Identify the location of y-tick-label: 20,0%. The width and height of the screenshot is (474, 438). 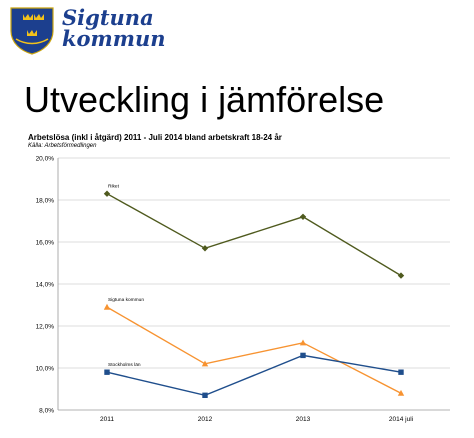
(45, 158).